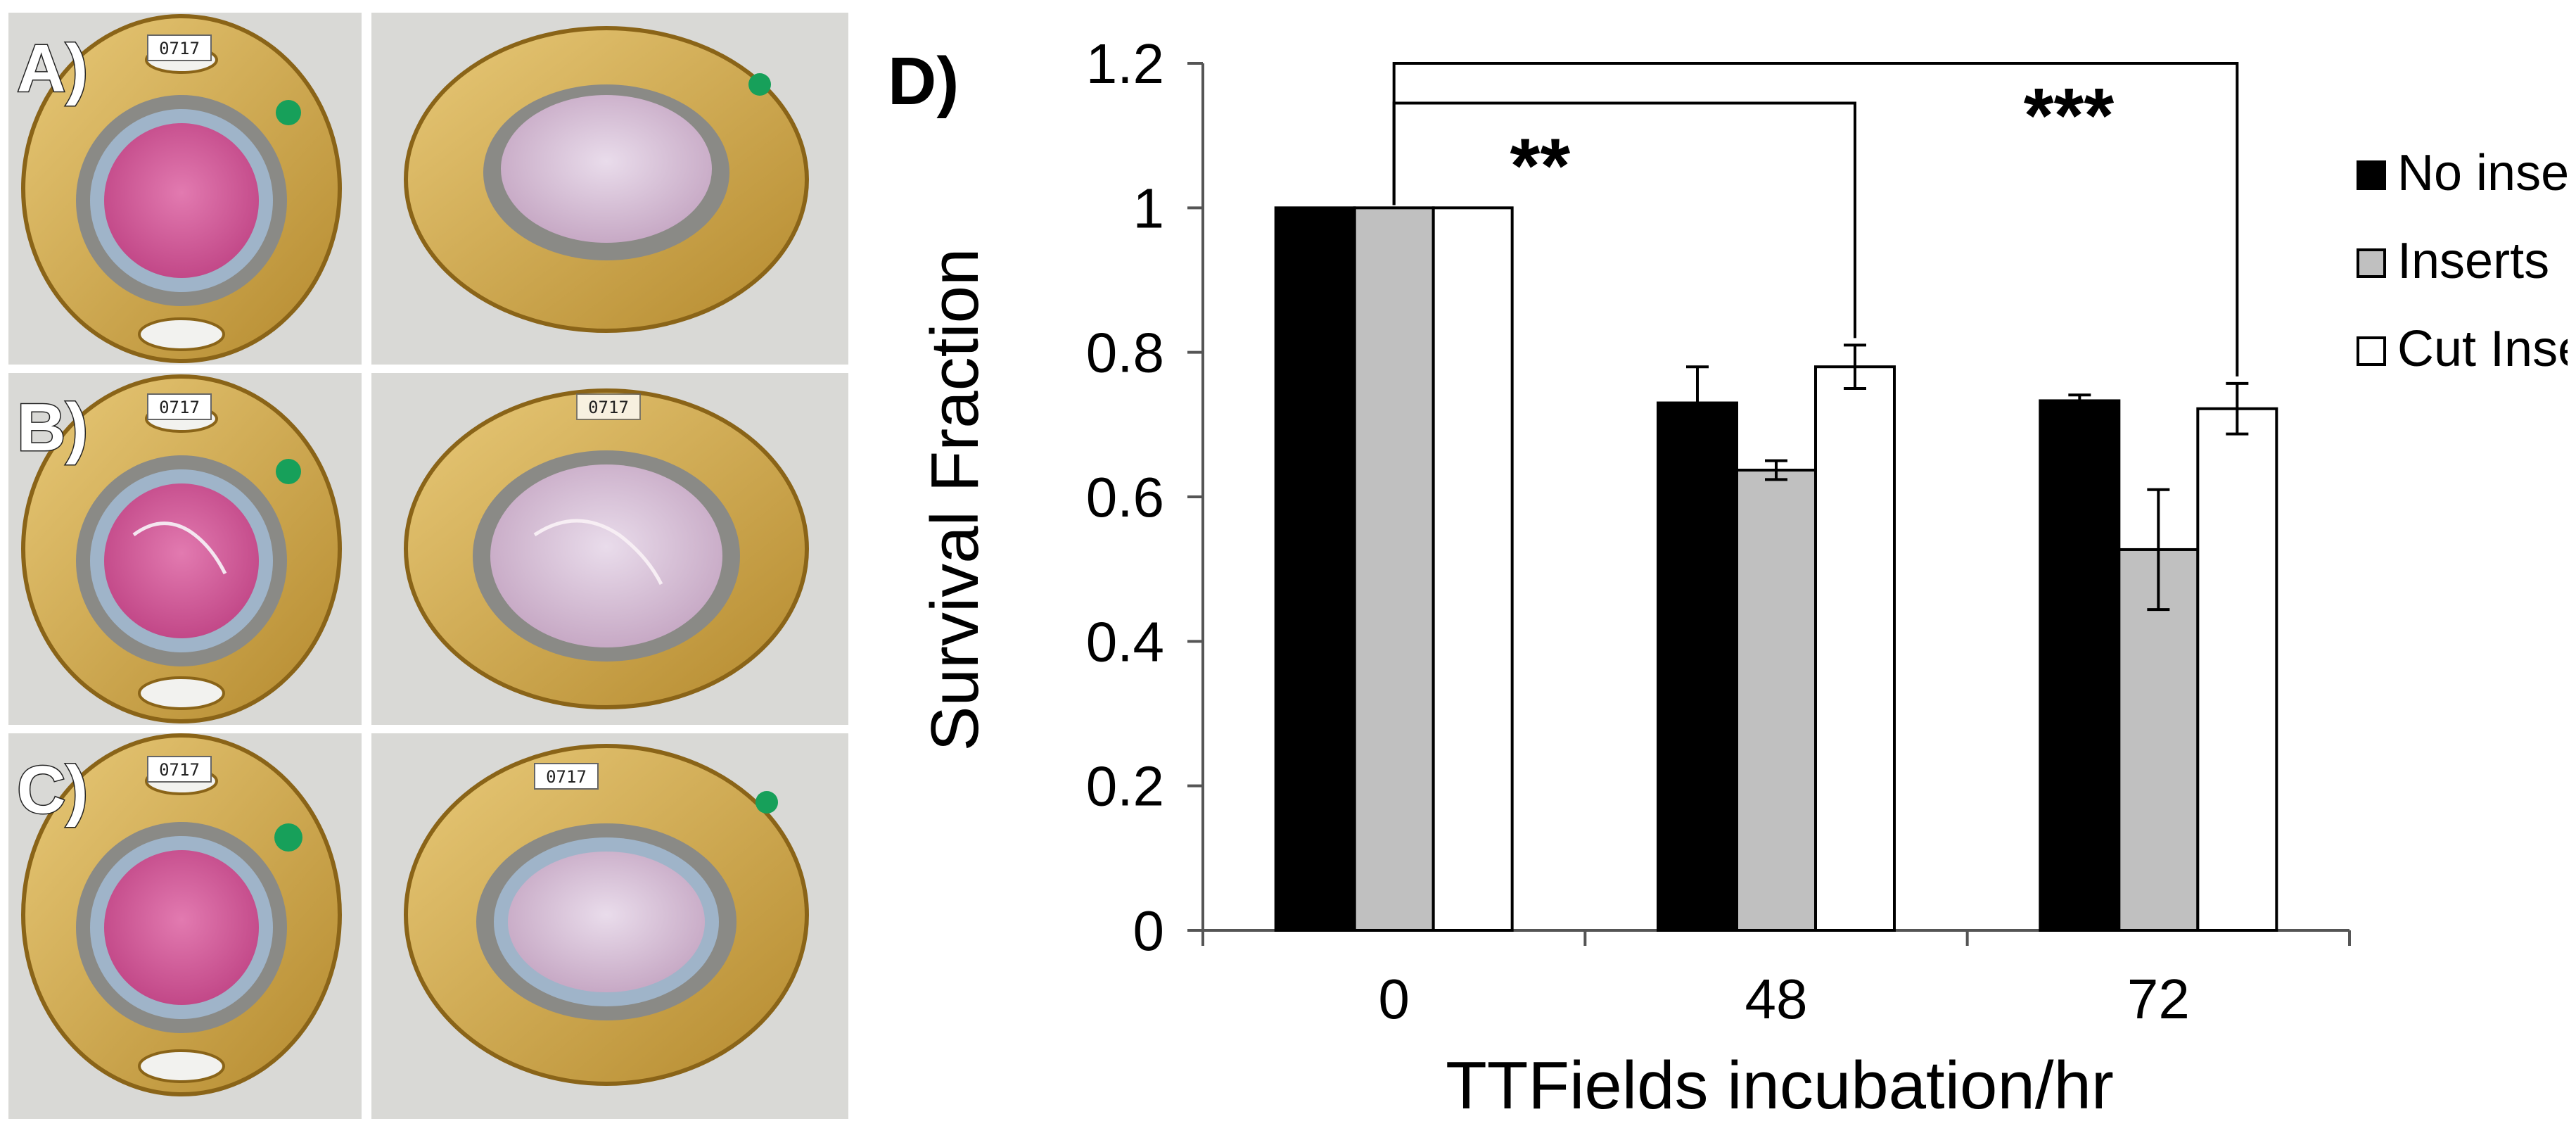 This screenshot has width=2576, height=1126. Describe the element at coordinates (179, 49) in the screenshot. I see `photo-a-tag: 0717` at that location.